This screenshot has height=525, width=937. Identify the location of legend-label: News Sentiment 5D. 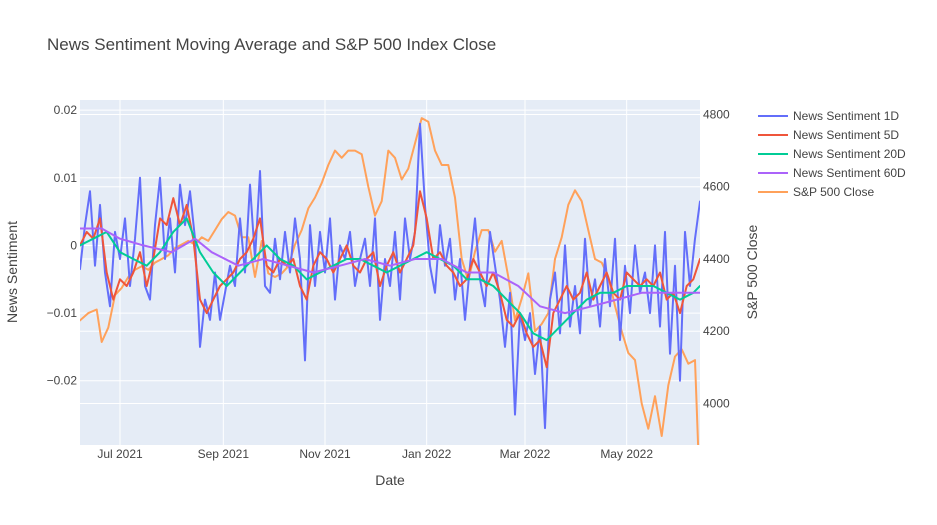
(846, 135).